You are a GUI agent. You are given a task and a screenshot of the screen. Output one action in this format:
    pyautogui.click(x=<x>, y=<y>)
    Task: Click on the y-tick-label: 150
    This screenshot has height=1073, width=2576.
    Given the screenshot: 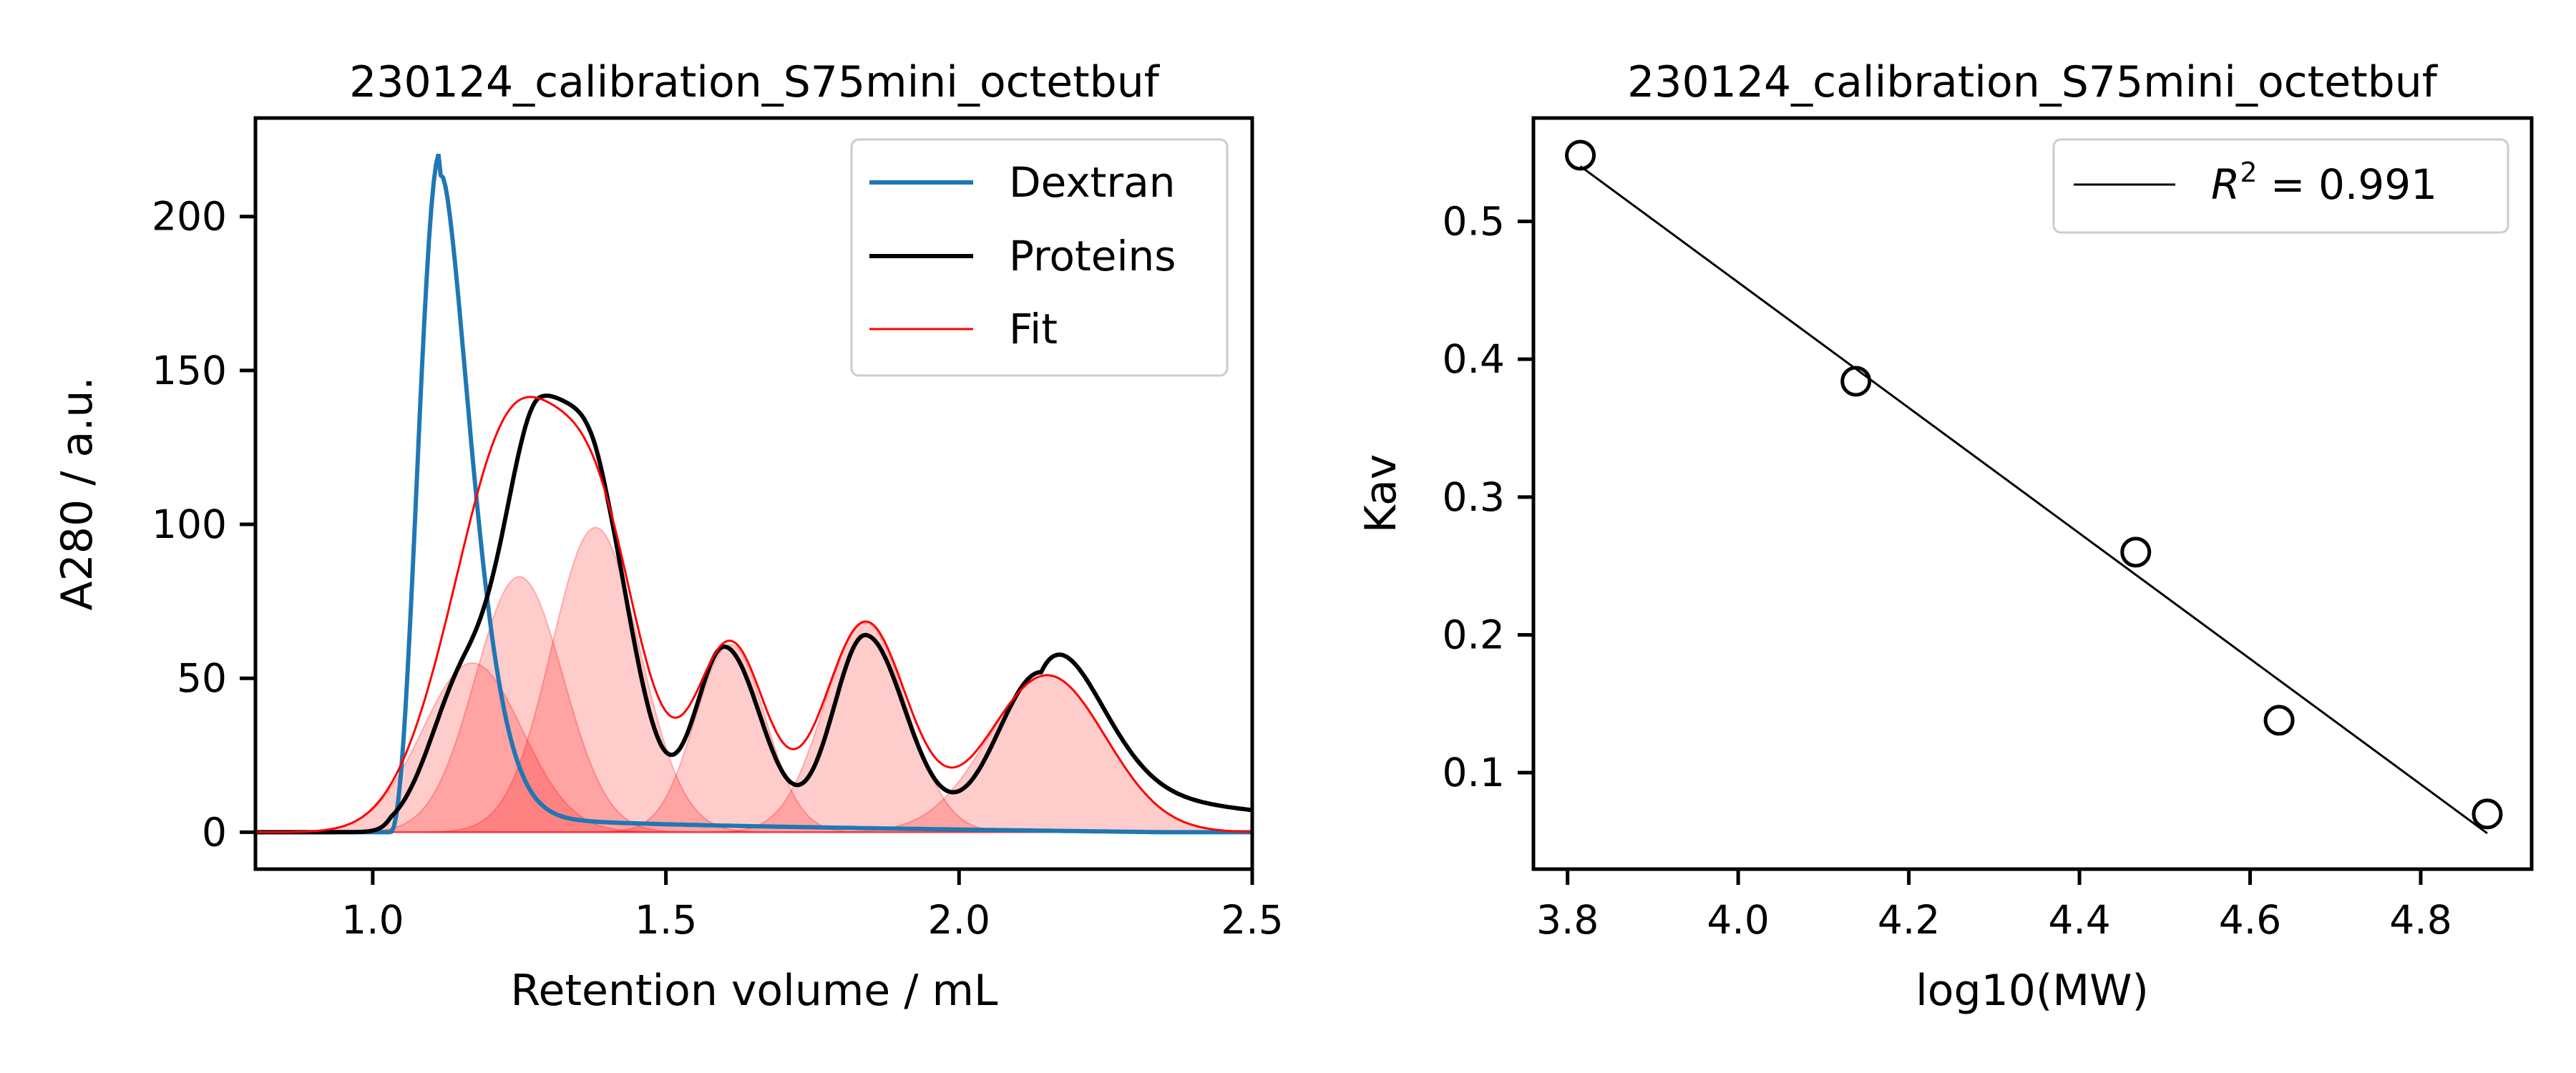 What is the action you would take?
    pyautogui.click(x=189, y=370)
    